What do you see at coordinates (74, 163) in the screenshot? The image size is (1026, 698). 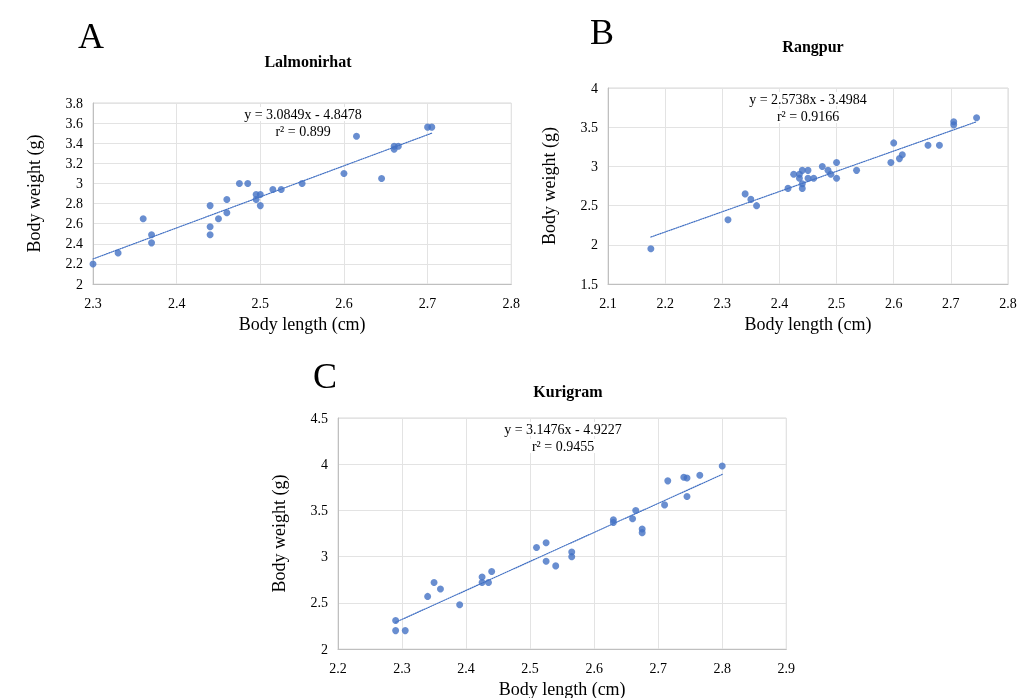 I see `y-tick-label: 3.2` at bounding box center [74, 163].